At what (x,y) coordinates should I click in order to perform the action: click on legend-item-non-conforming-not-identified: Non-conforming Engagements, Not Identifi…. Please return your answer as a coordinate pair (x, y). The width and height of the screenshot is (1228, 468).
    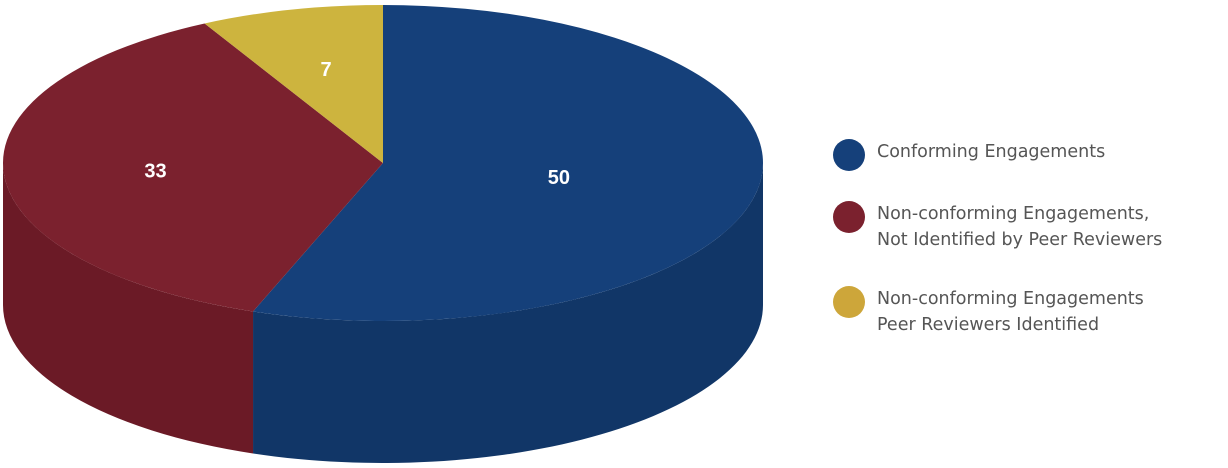
    Looking at the image, I should click on (997, 227).